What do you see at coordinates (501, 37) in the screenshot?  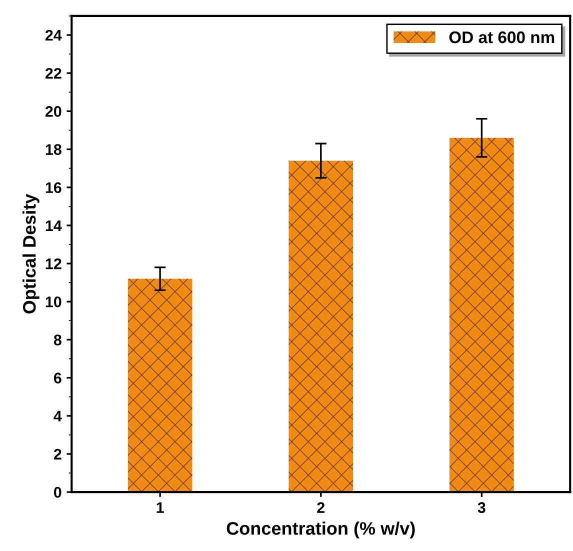 I see `legend-label: OD at 600 nm` at bounding box center [501, 37].